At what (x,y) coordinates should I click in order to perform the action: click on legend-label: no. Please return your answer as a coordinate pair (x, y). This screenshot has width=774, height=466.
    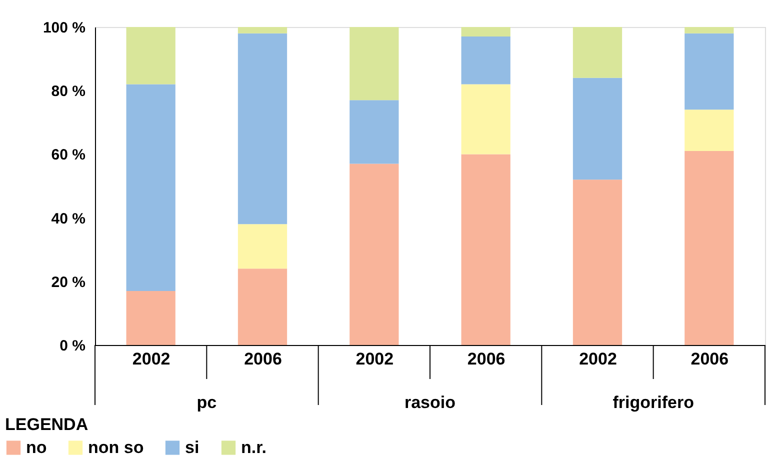
    Looking at the image, I should click on (36, 447).